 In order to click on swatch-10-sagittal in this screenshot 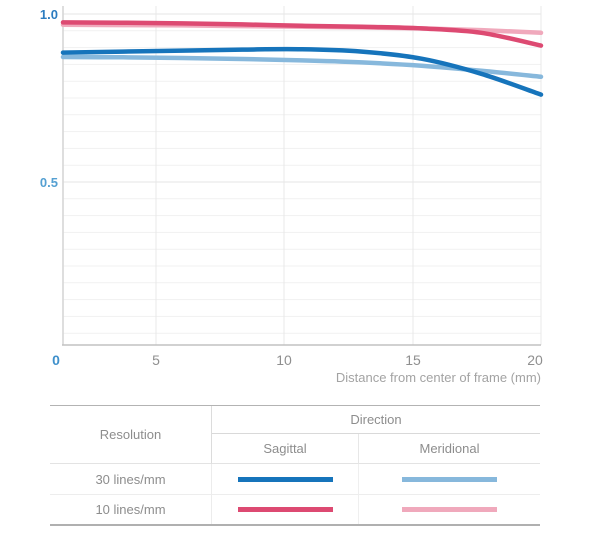, I will do `click(285, 509)`.